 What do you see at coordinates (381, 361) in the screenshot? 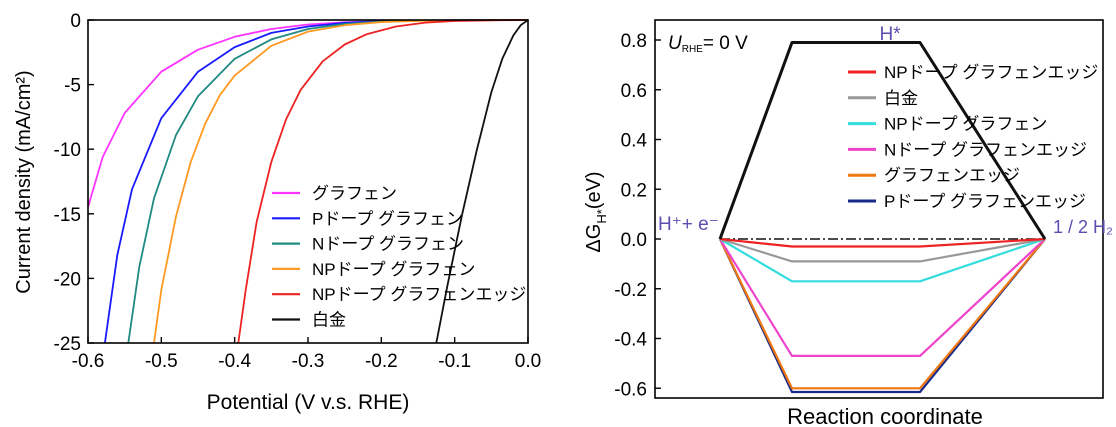
I see `left-x-tick-label: -0.2` at bounding box center [381, 361].